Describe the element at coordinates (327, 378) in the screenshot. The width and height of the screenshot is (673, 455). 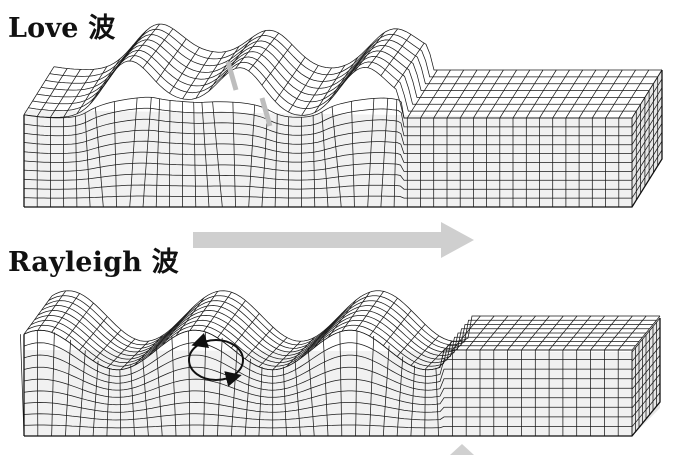
I see `rayleigh-front-row` at that location.